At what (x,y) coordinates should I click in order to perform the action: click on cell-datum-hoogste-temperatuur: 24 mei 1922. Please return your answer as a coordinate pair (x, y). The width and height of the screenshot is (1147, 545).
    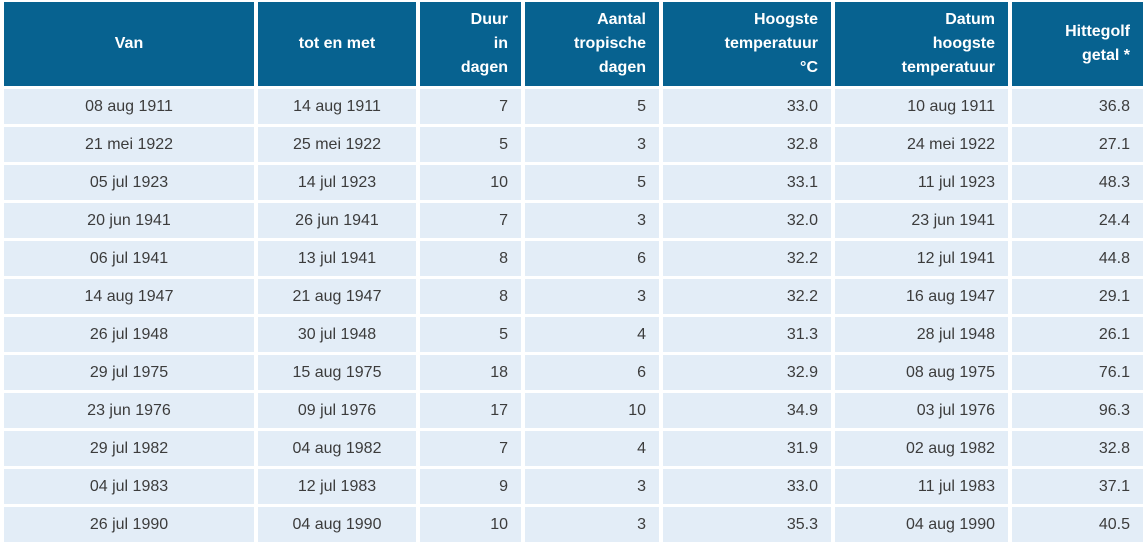
    Looking at the image, I should click on (921, 144).